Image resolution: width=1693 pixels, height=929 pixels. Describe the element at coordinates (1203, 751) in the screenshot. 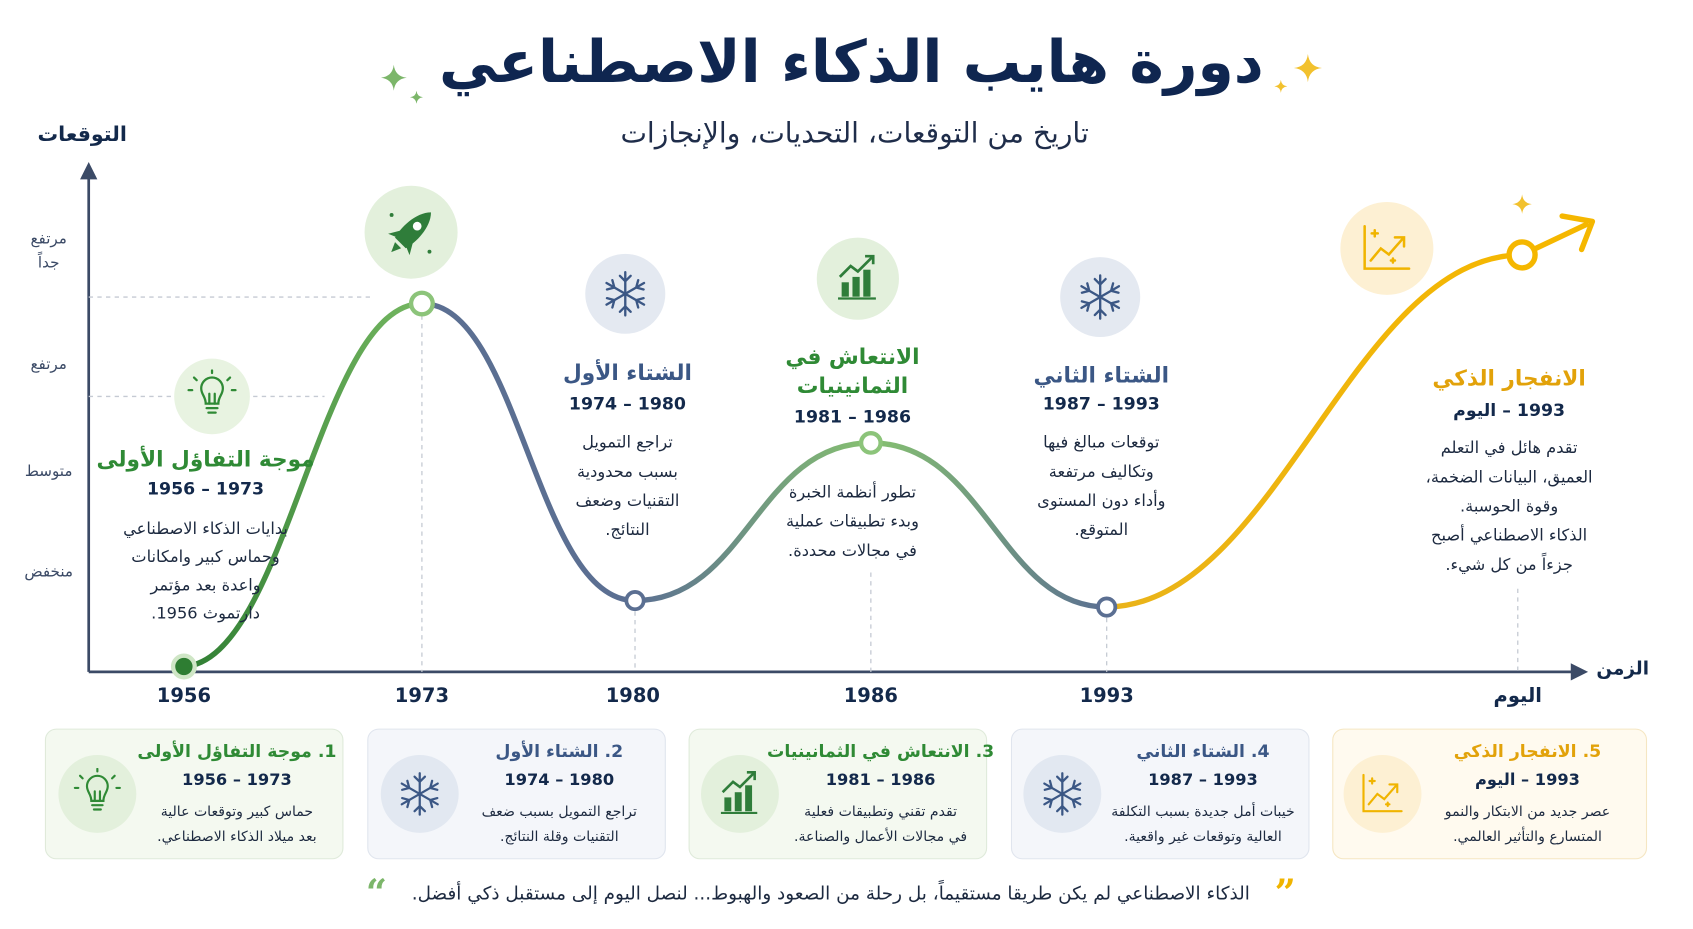

I see `card-title: 4. الشتاء الثاني` at that location.